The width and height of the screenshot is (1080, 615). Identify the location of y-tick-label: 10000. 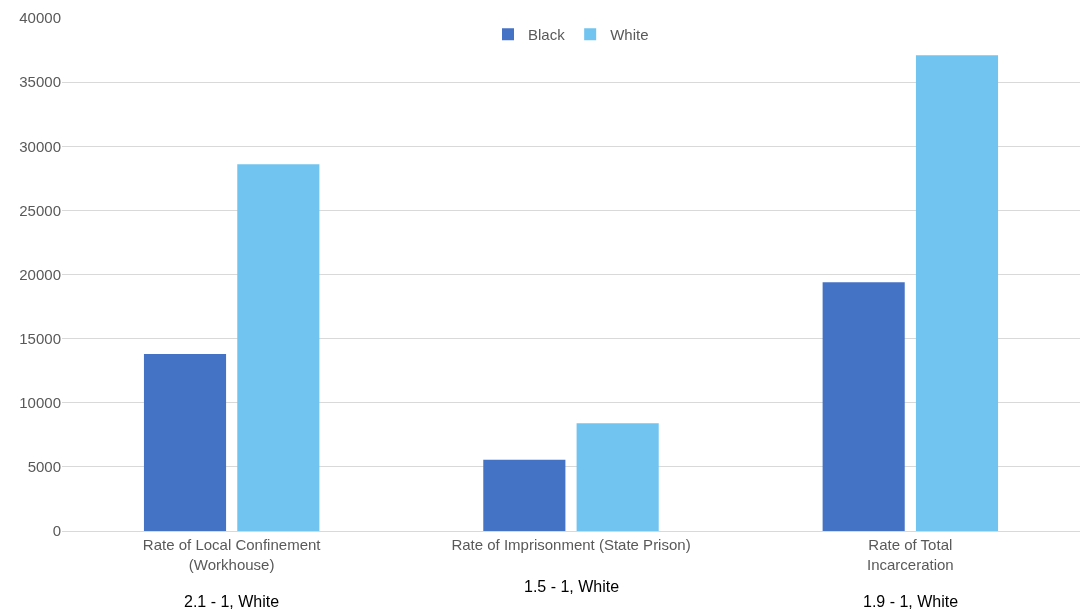
(40, 402).